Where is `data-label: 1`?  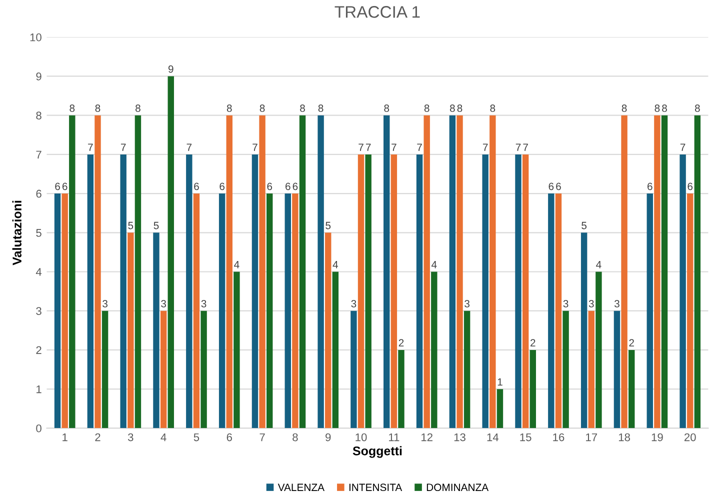
data-label: 1 is located at coordinates (500, 382).